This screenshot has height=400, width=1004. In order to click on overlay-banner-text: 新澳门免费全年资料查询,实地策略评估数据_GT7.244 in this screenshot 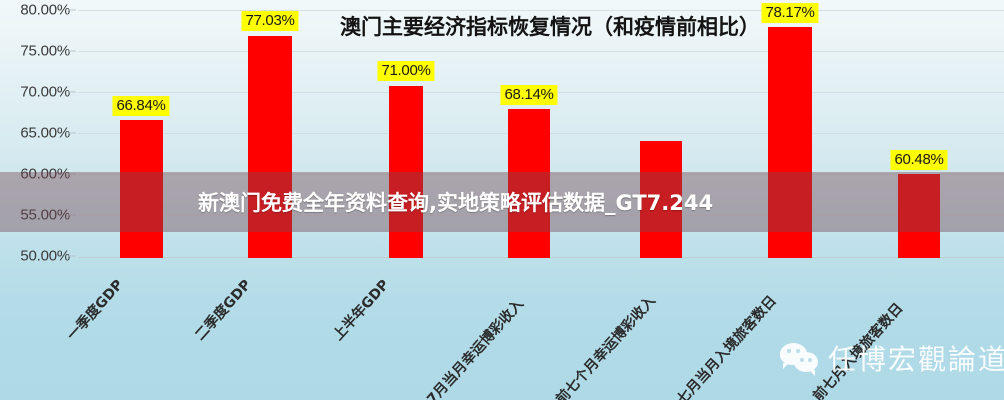, I will do `click(456, 203)`.